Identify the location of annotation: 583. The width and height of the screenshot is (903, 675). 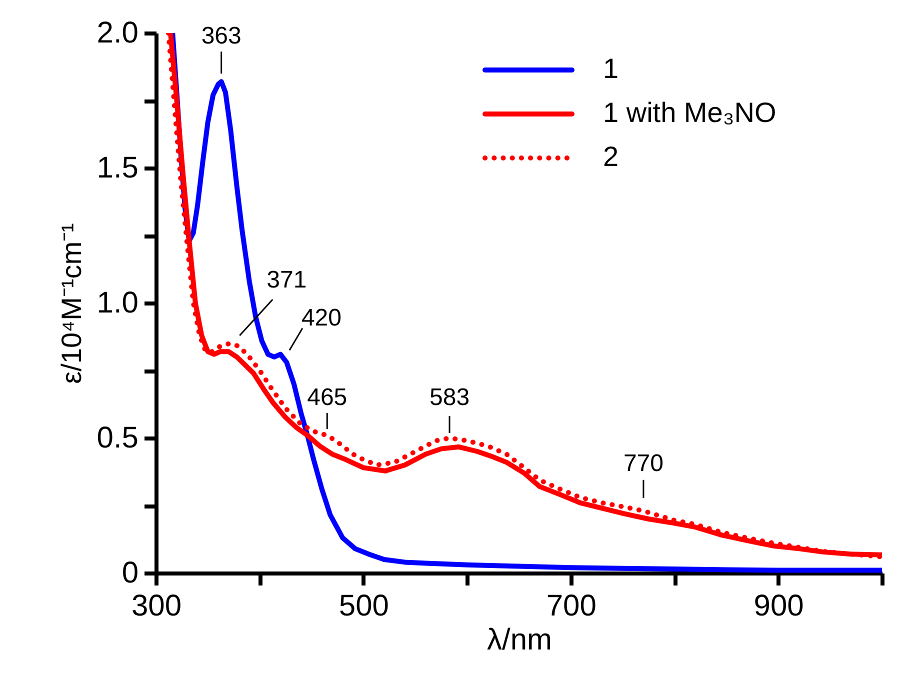
(449, 397).